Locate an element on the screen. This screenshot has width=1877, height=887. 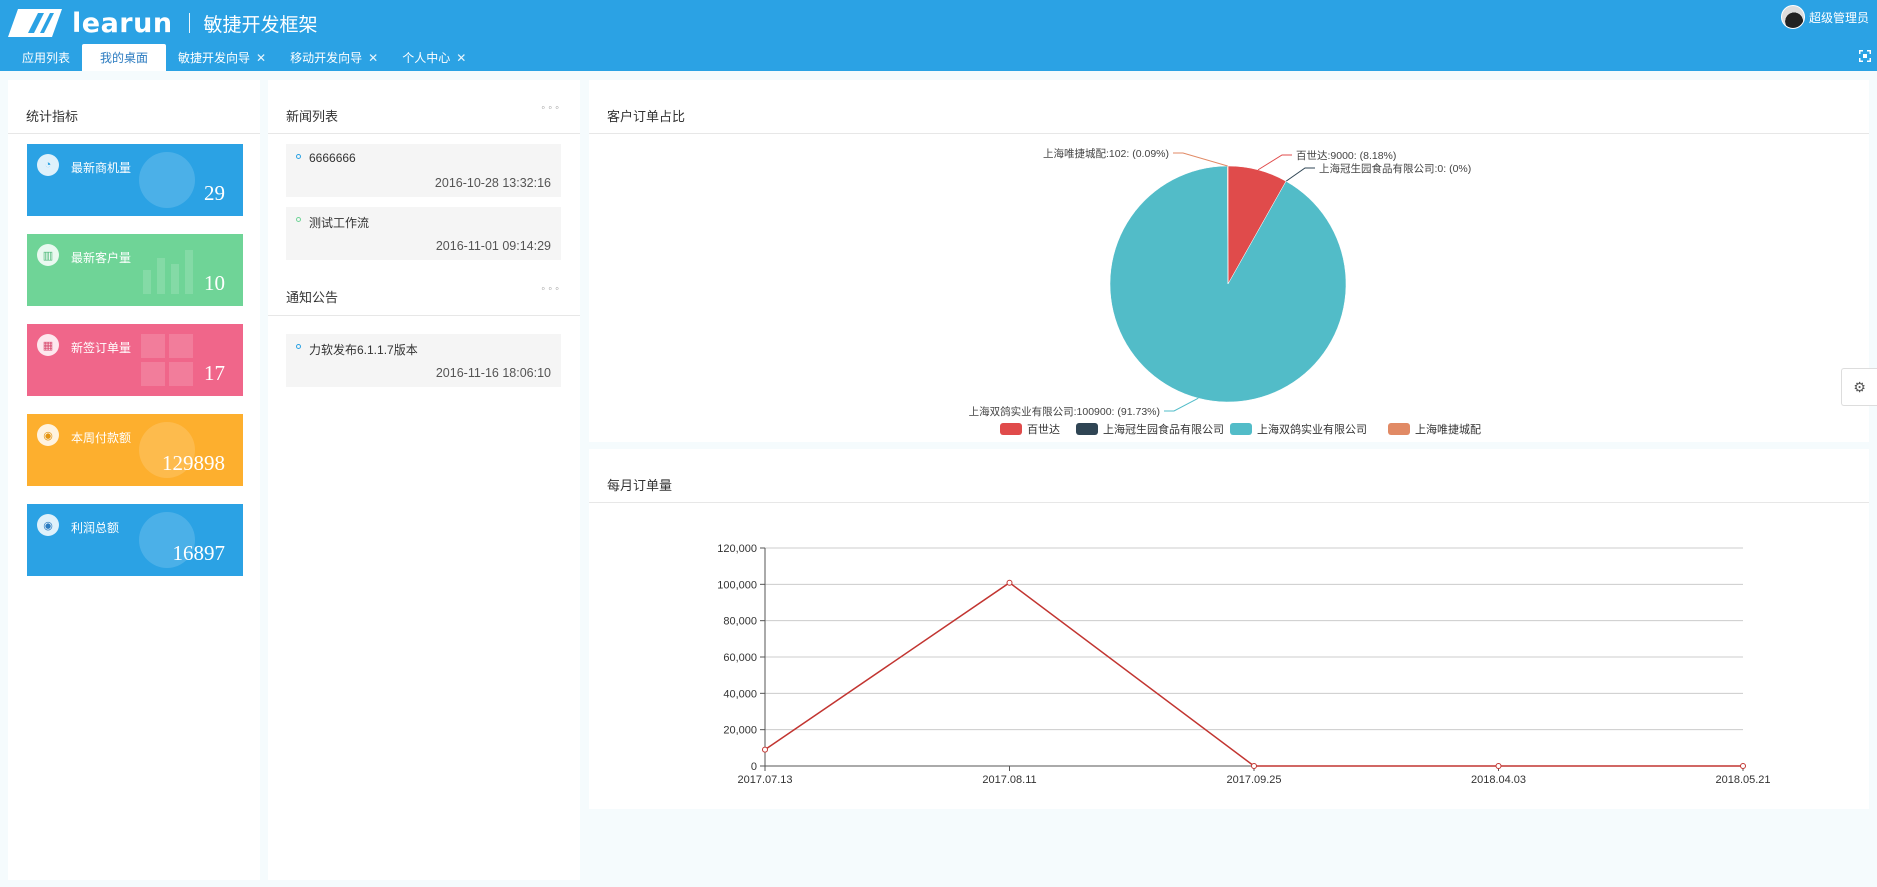
legend-label: 上海唯捷城配 is located at coordinates (1448, 429).